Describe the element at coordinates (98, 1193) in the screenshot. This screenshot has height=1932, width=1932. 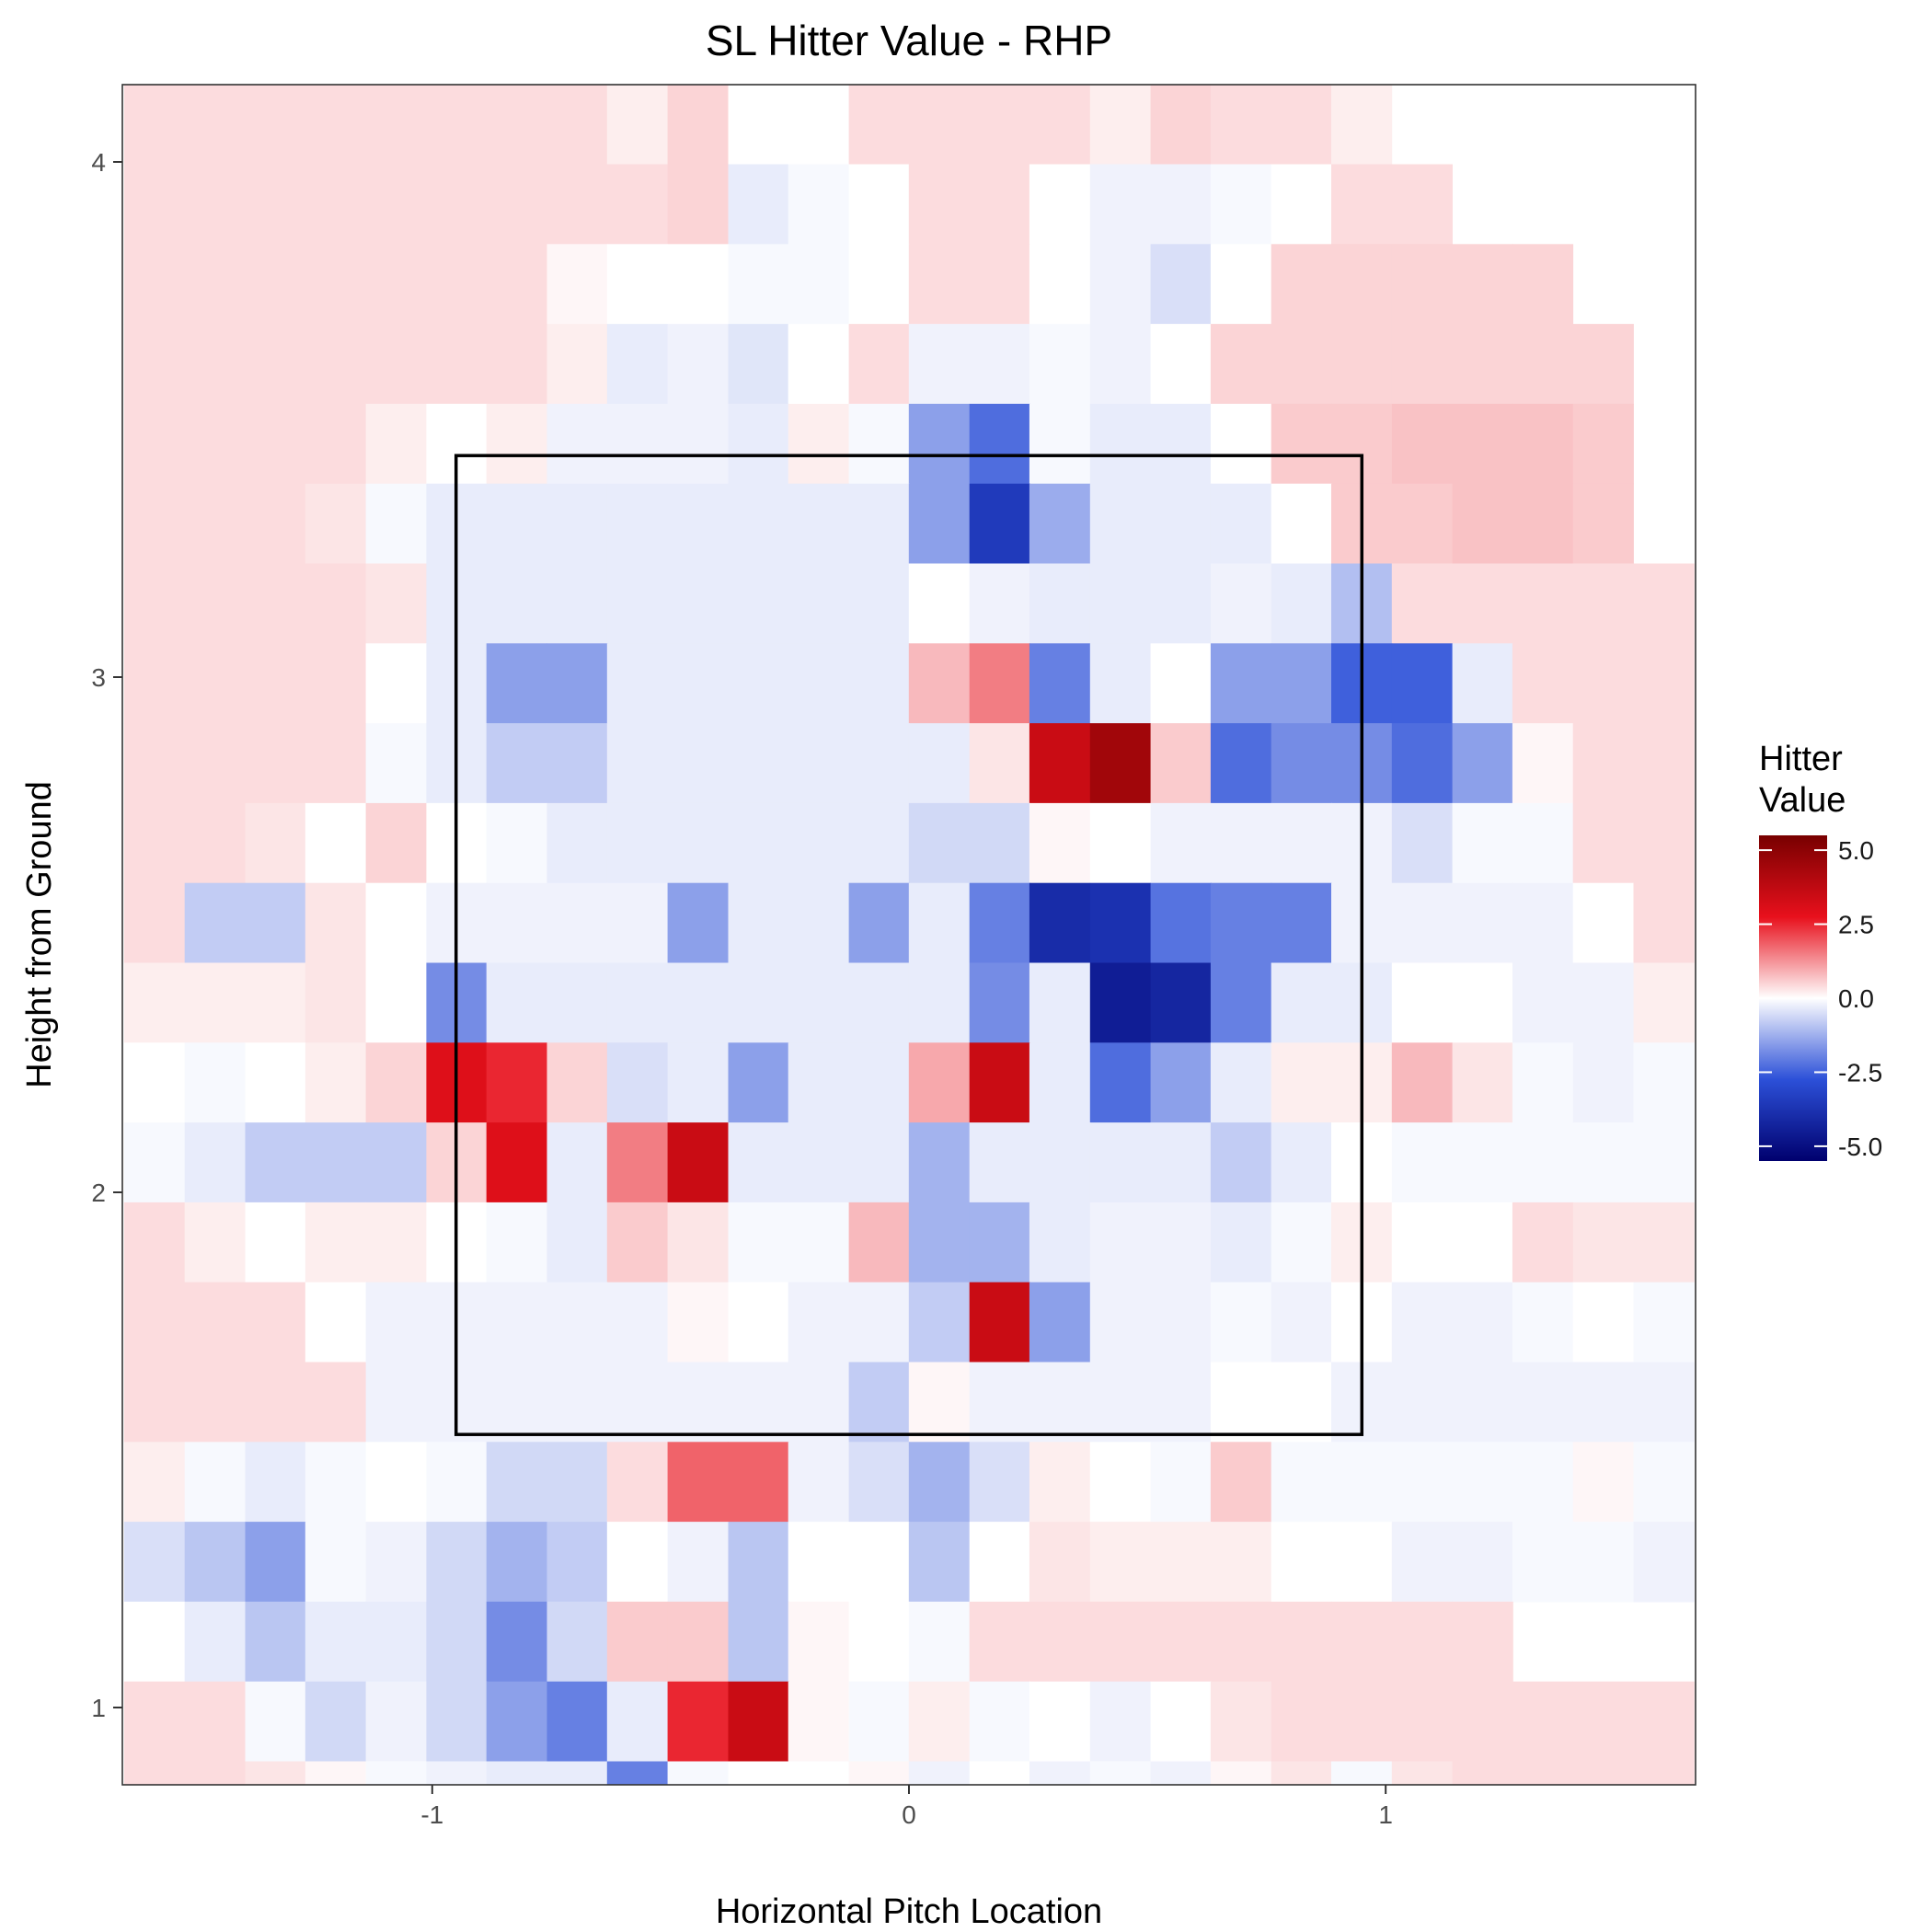
I see `y-tick-label: 2` at that location.